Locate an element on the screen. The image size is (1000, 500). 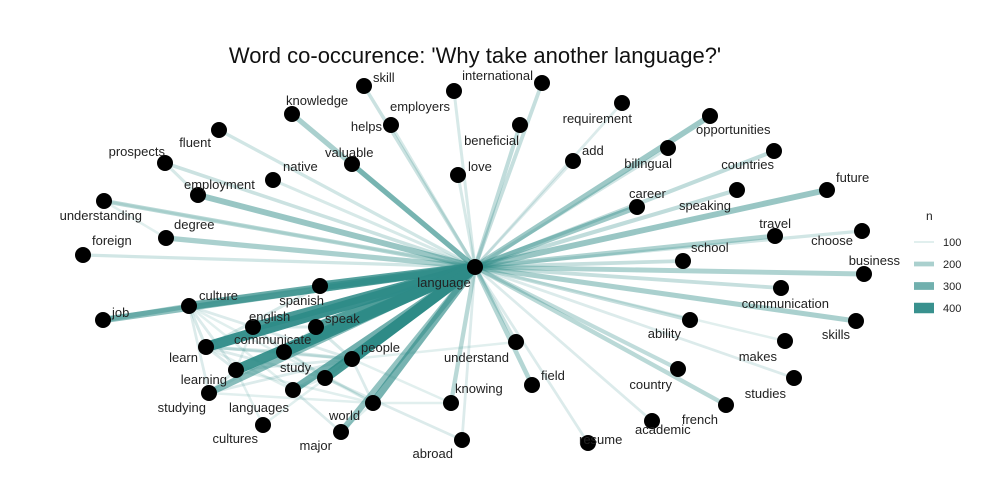
node-love is located at coordinates (458, 175).